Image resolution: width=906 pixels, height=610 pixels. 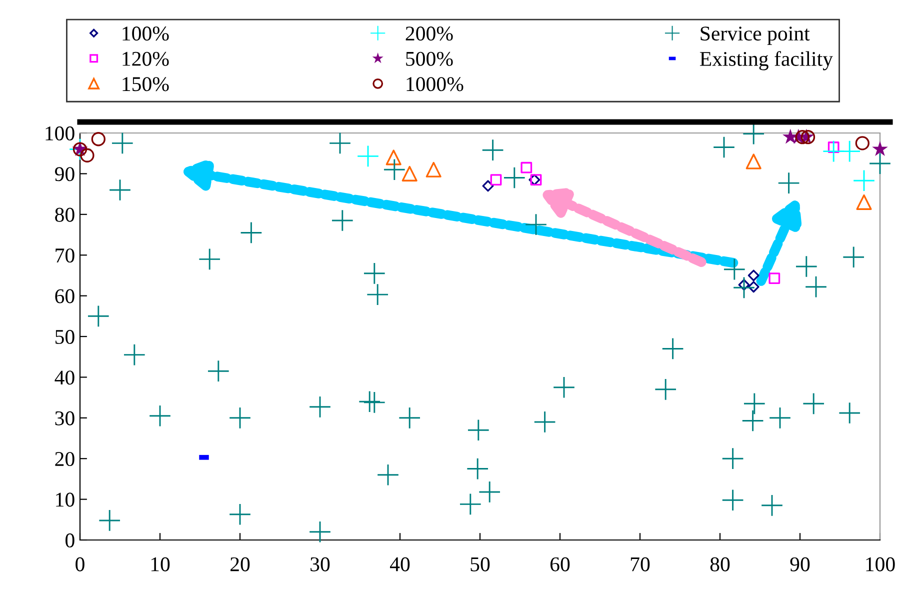 What do you see at coordinates (64, 296) in the screenshot?
I see `y-tick-label: 60` at bounding box center [64, 296].